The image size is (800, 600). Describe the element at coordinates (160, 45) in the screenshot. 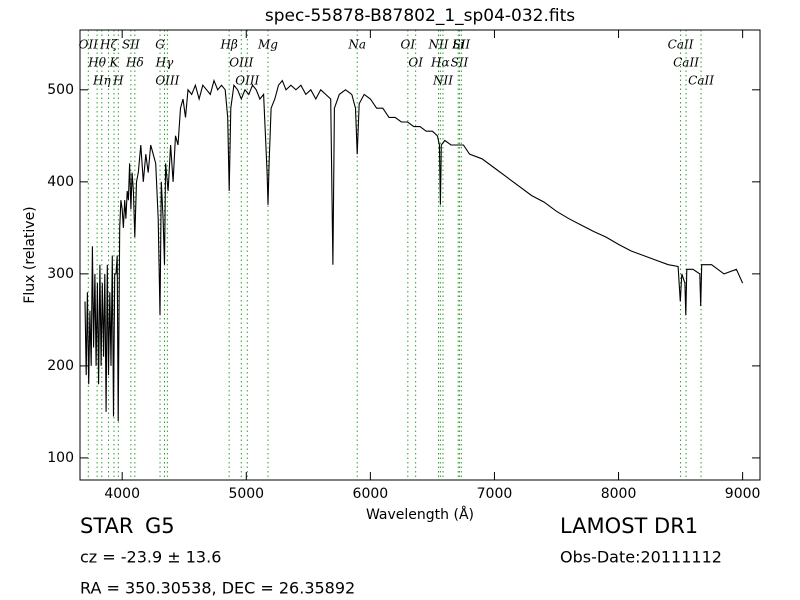

I see `spectral-line-label: G` at that location.